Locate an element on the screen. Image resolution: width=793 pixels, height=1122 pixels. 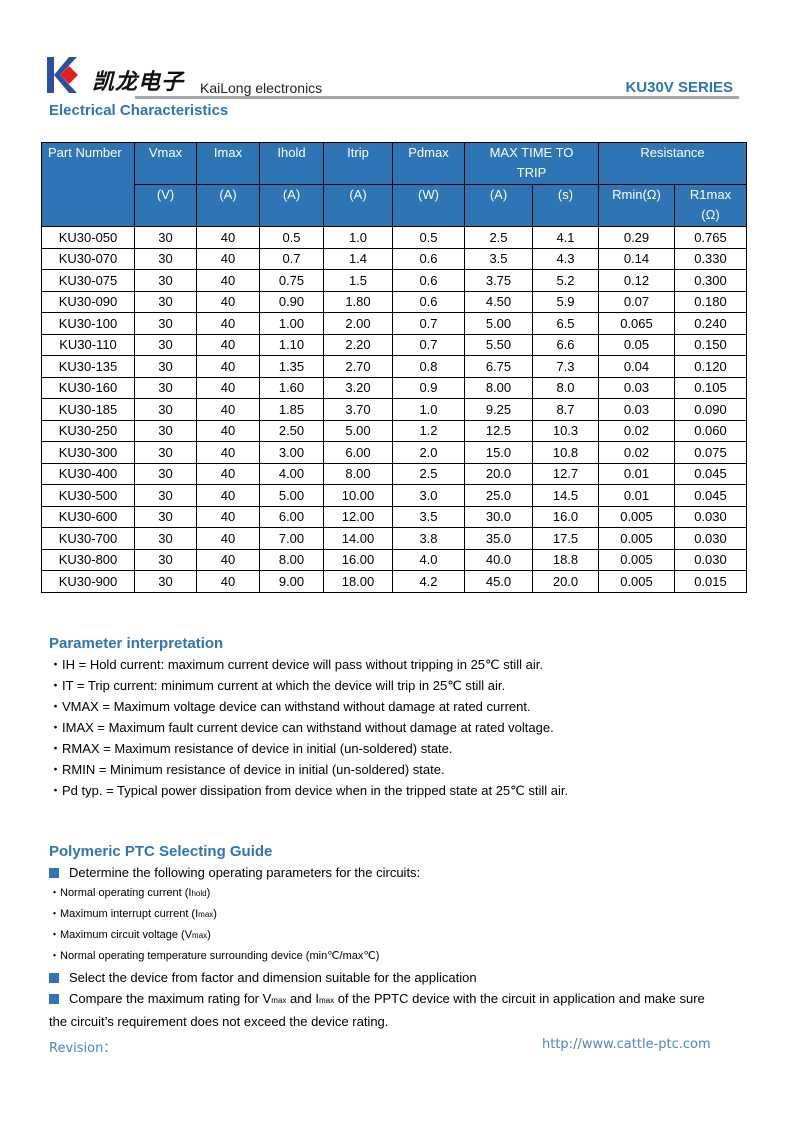
table-cell: 8.7 is located at coordinates (565, 409).